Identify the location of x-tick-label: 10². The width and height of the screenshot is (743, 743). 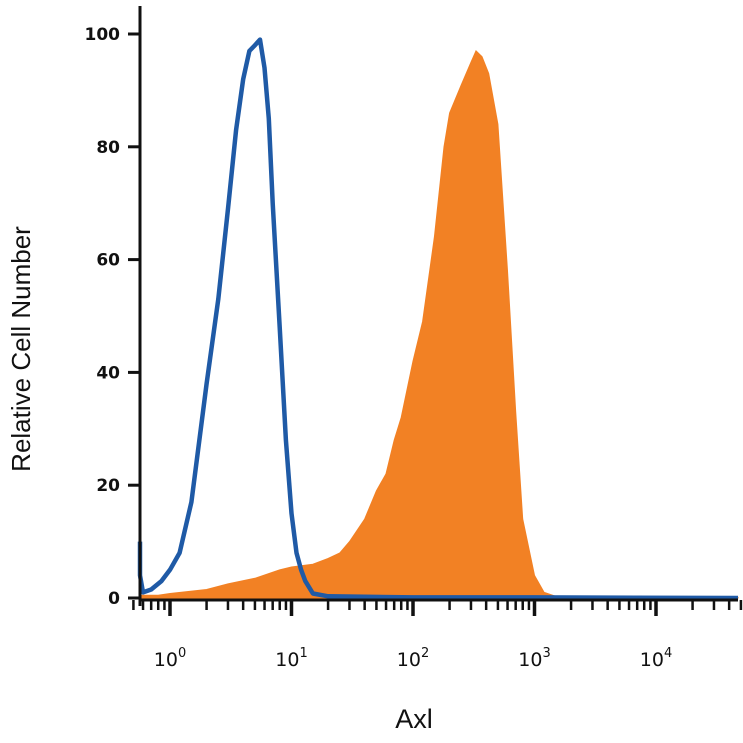
(413, 658).